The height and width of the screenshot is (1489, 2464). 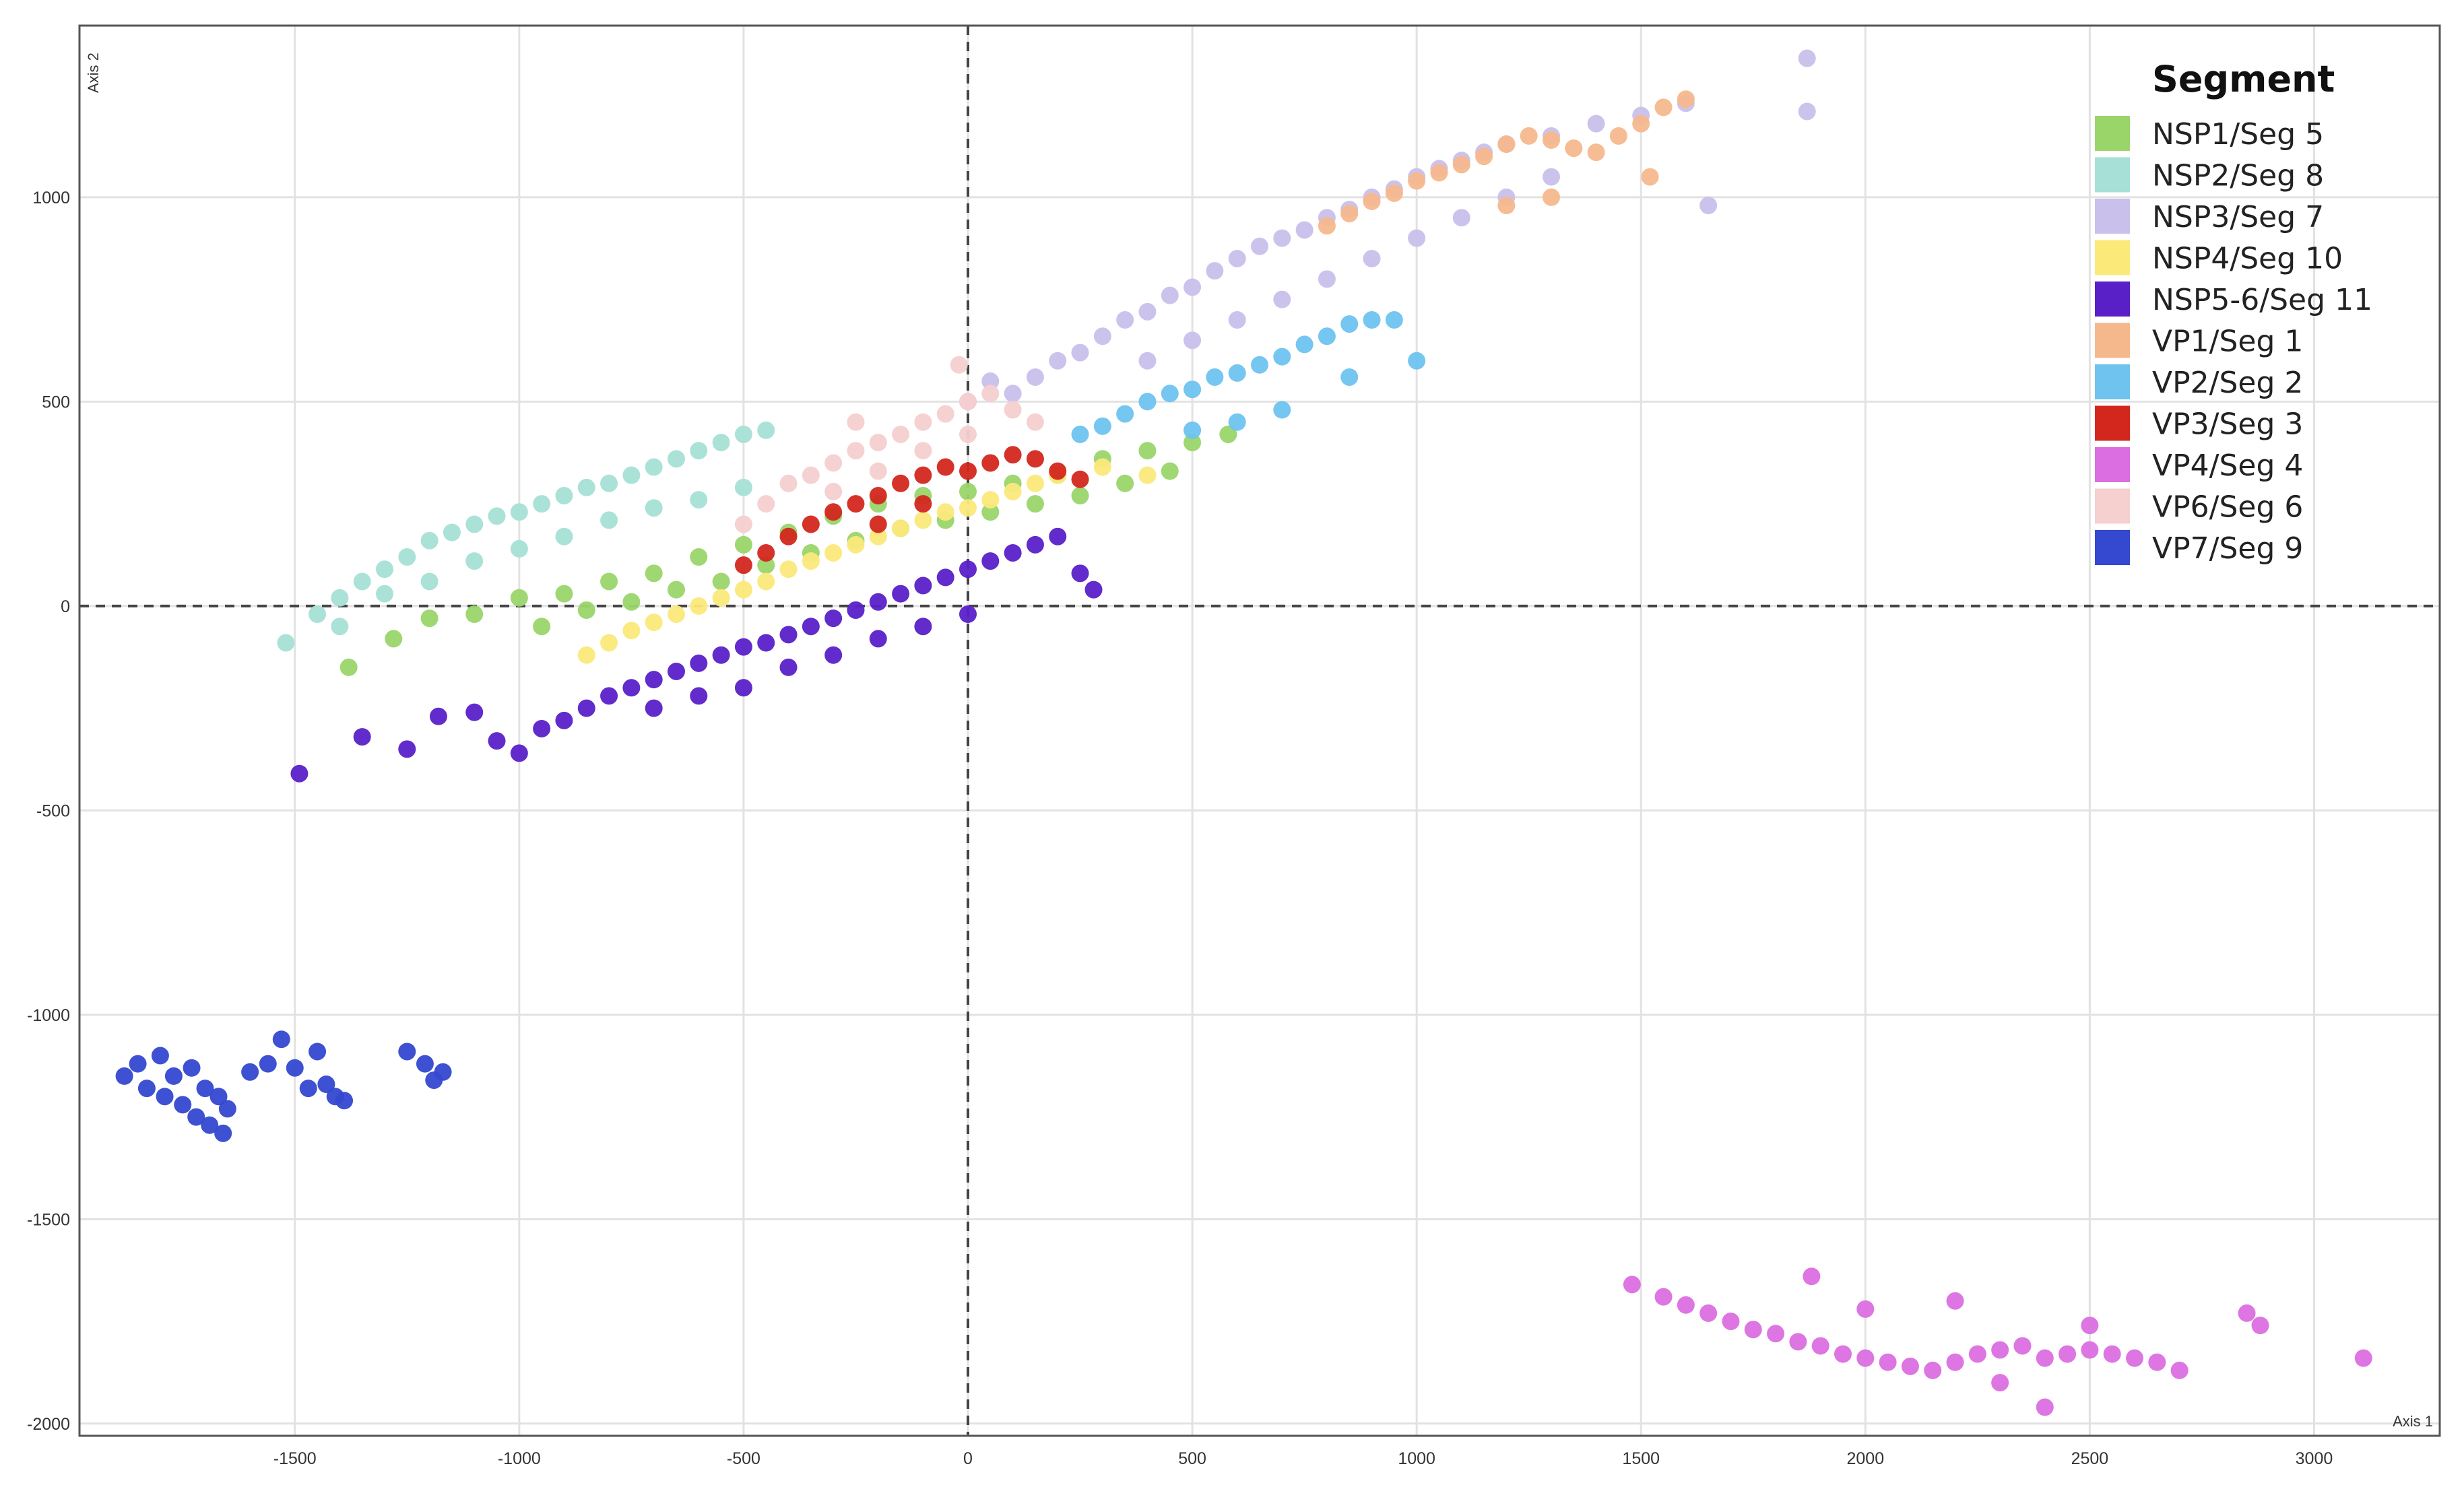 I want to click on legend-label: VP3/Seg 3, so click(x=2227, y=425).